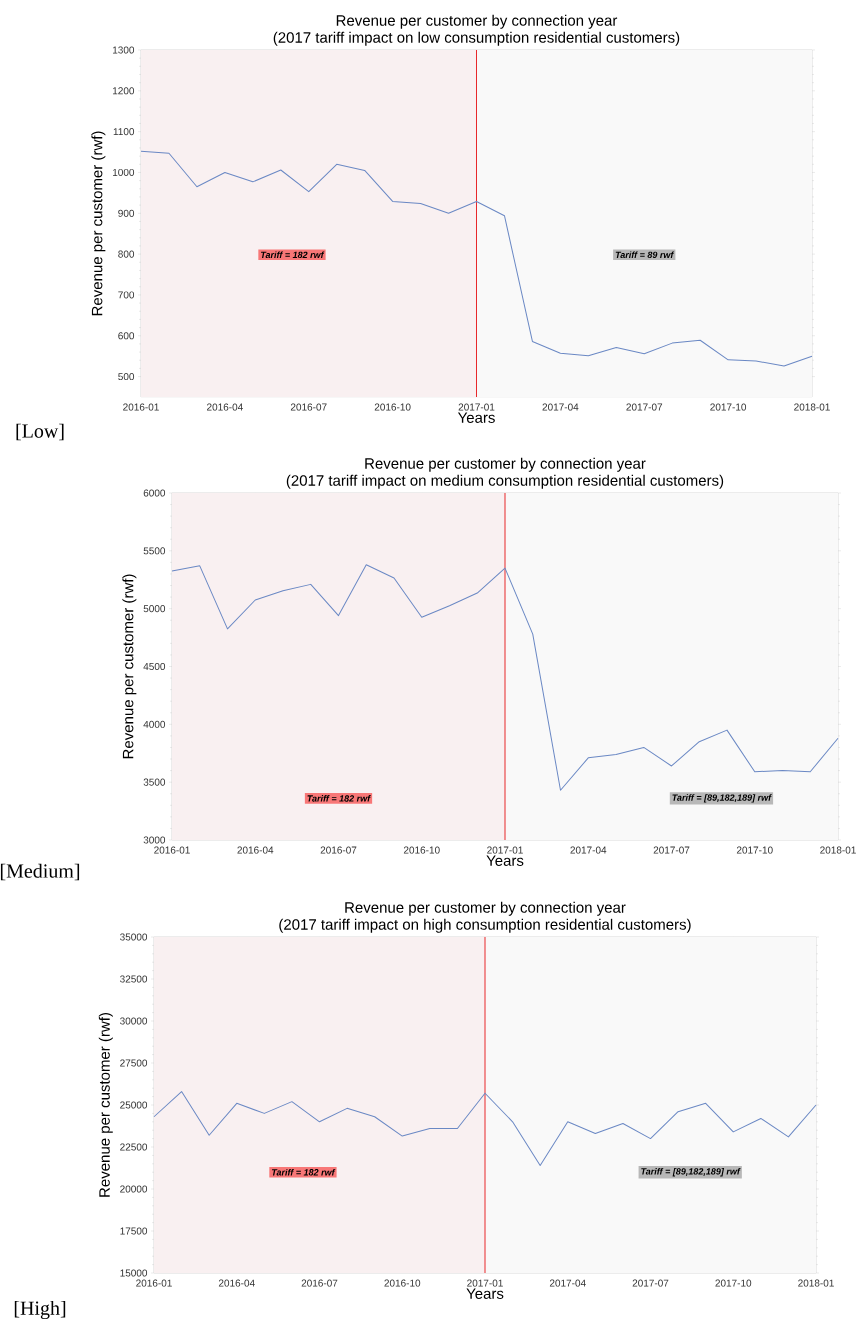 This screenshot has width=860, height=1329. I want to click on chart-subtitle: (2017 tariff impact on medium consumption residential customers), so click(505, 481).